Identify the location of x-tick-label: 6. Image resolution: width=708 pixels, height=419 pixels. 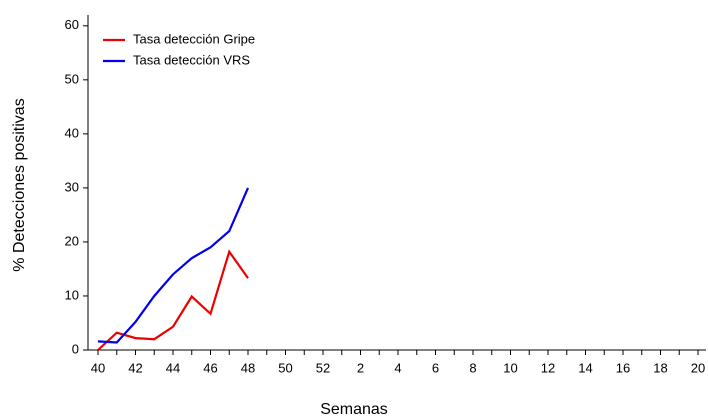
(435, 367).